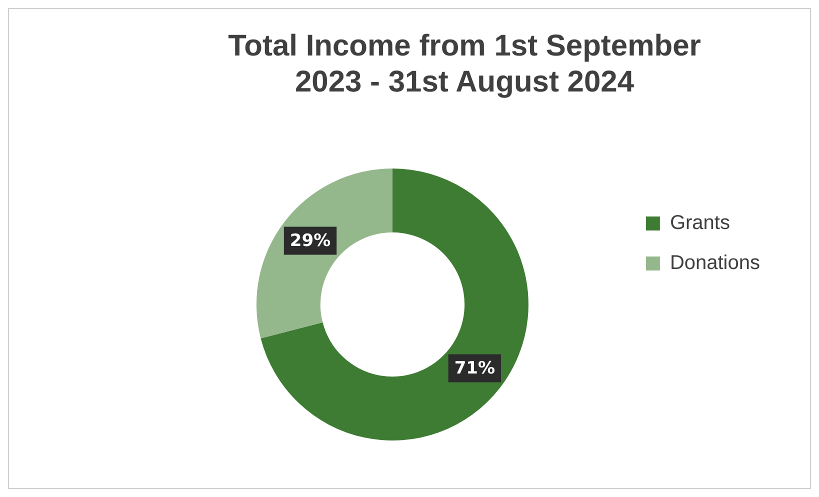 The width and height of the screenshot is (819, 497). Describe the element at coordinates (310, 241) in the screenshot. I see `data-label: 29%` at that location.